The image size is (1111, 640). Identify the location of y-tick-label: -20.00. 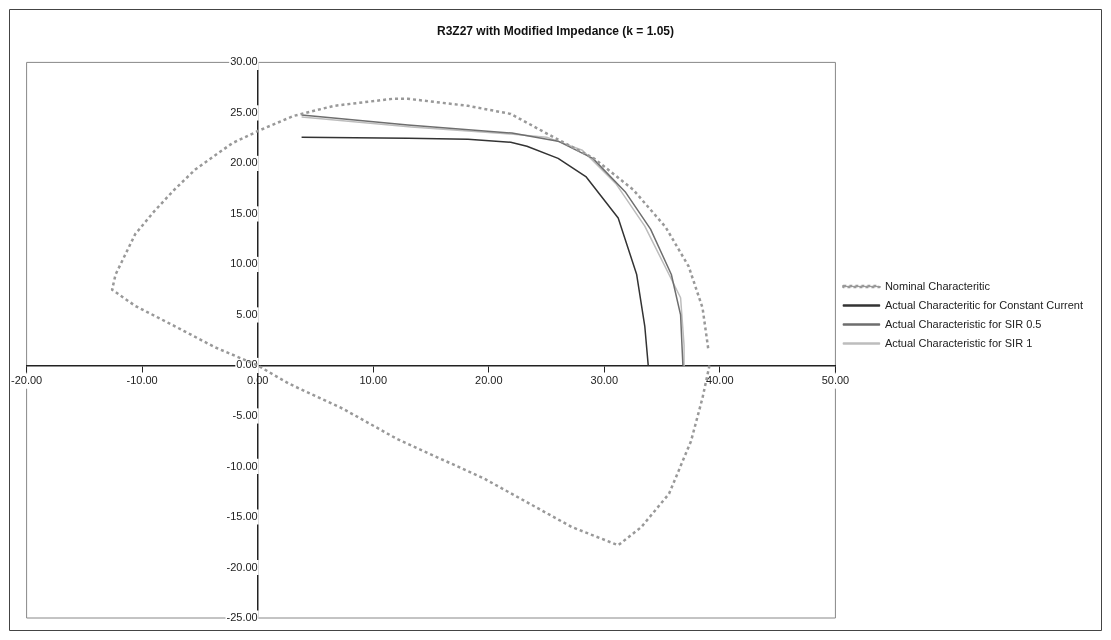
(242, 566).